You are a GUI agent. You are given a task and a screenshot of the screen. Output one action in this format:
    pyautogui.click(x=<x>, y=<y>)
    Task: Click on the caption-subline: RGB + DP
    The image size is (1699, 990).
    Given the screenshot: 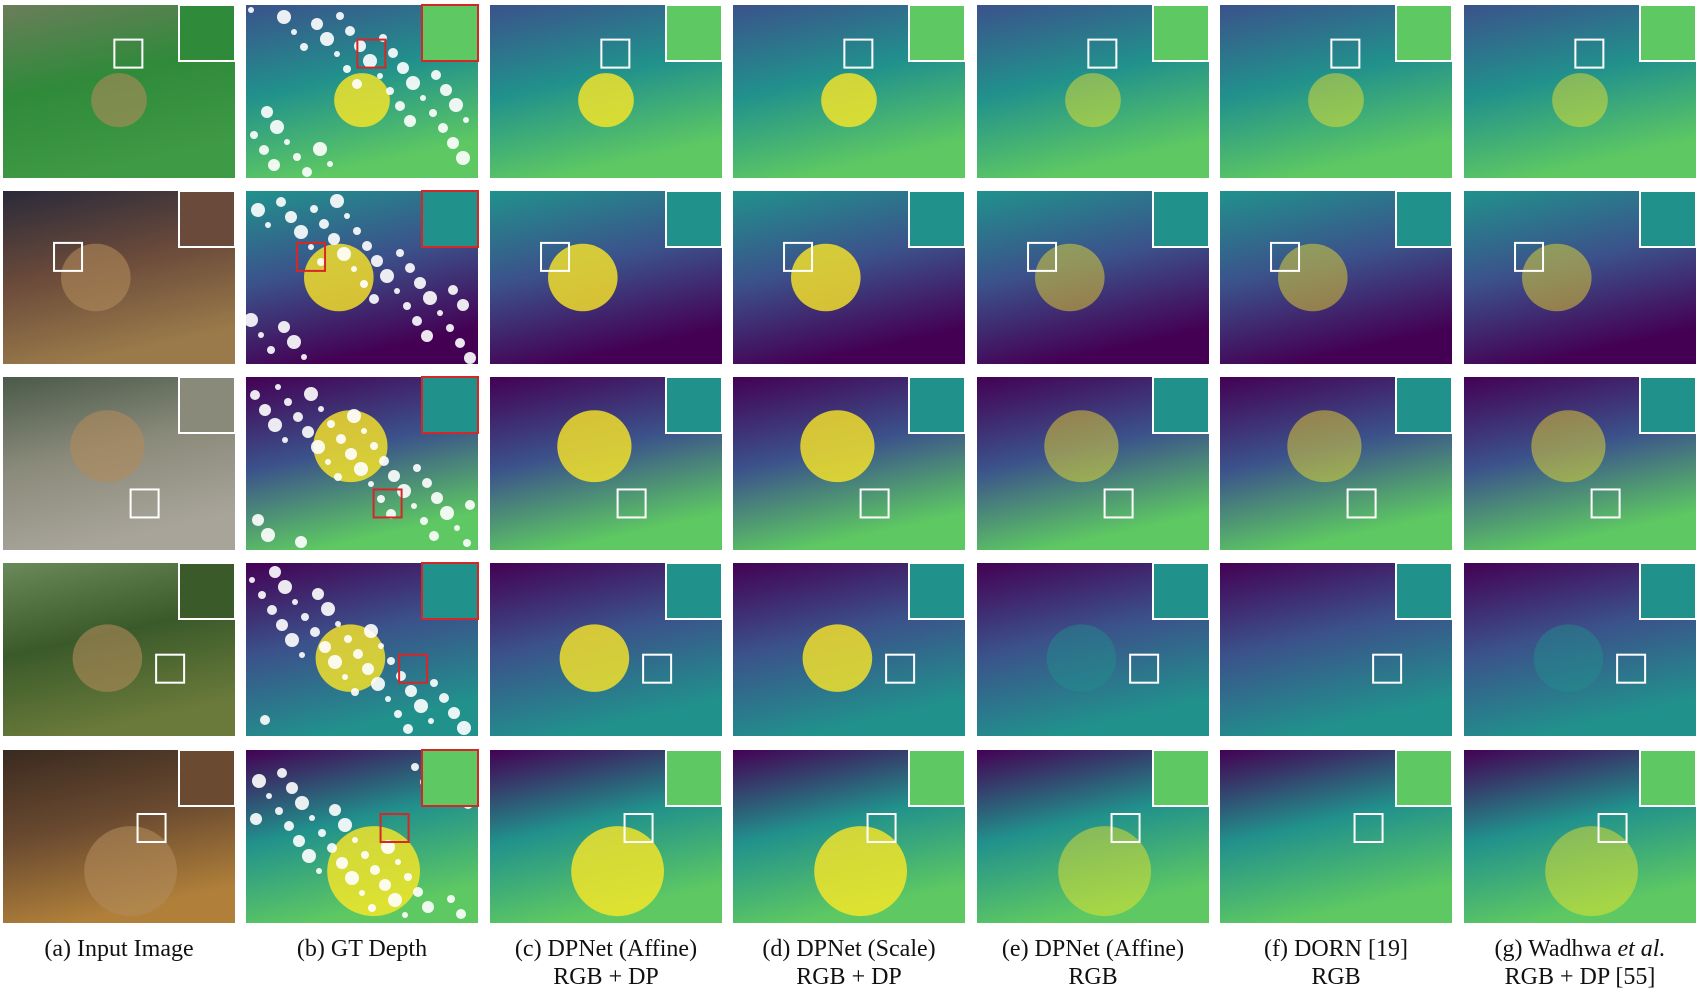 What is the action you would take?
    pyautogui.click(x=849, y=977)
    